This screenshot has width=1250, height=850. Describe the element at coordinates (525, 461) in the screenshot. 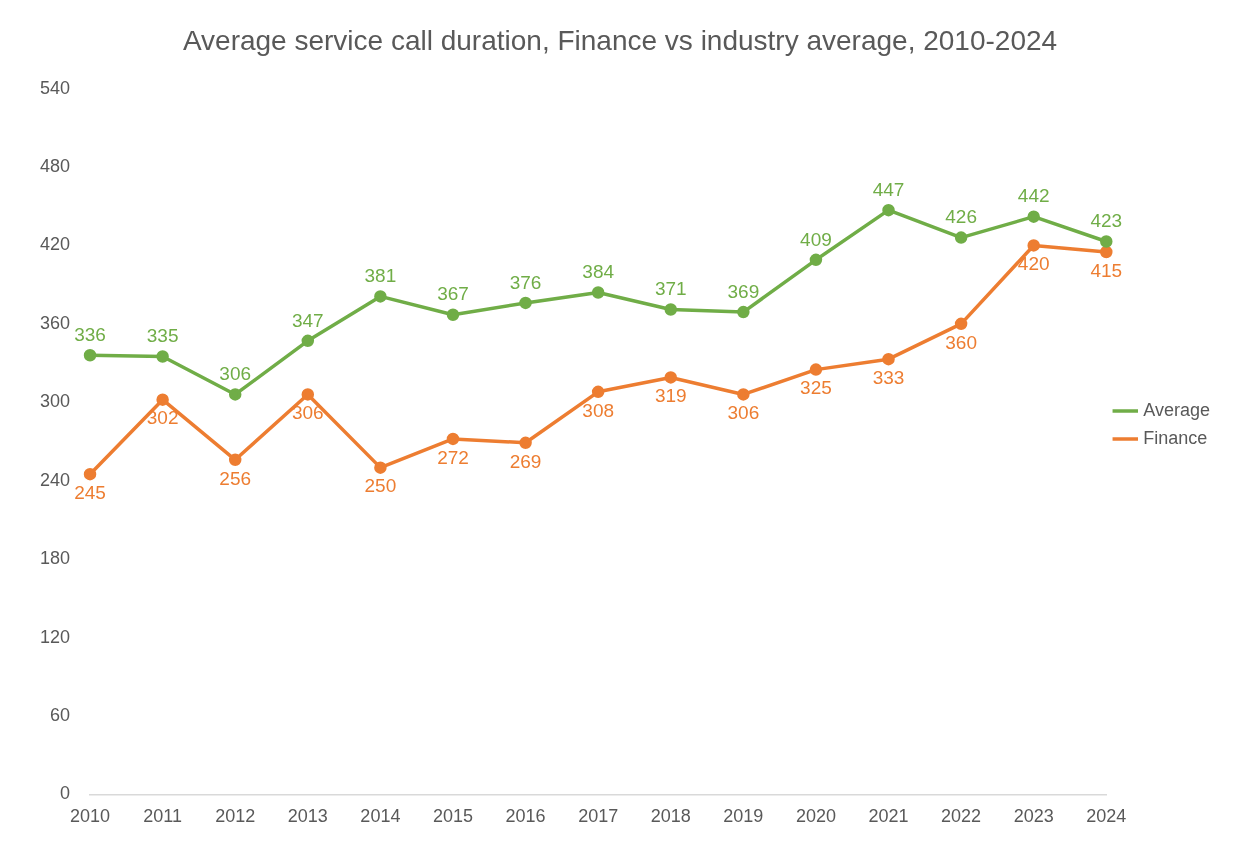

I see `data-label: 269` at that location.